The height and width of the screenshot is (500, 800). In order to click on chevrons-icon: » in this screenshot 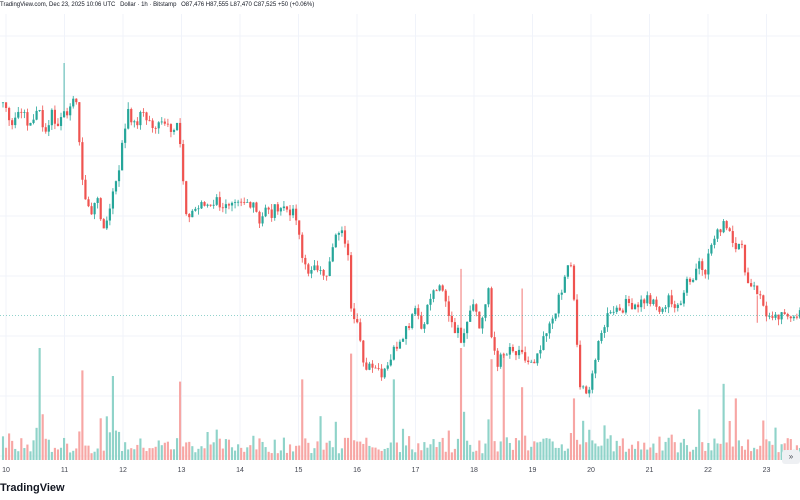, I will do `click(791, 457)`.